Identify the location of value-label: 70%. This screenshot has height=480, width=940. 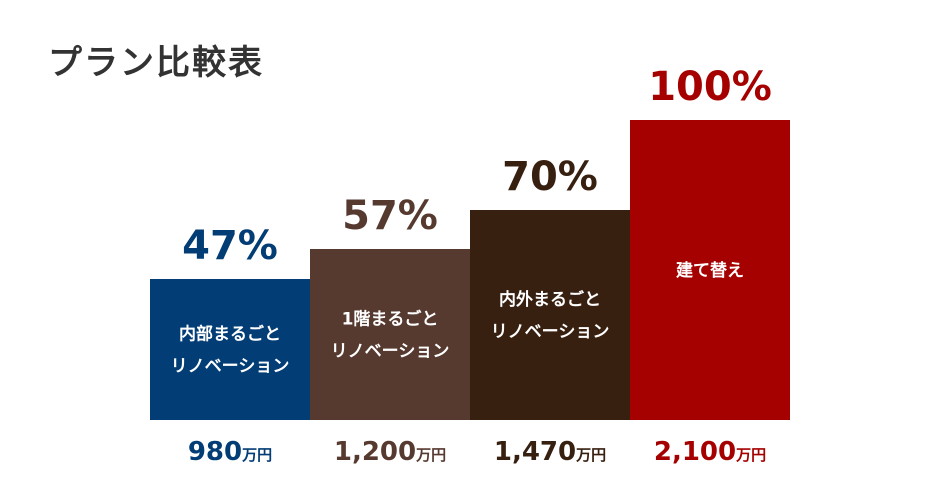
(550, 177).